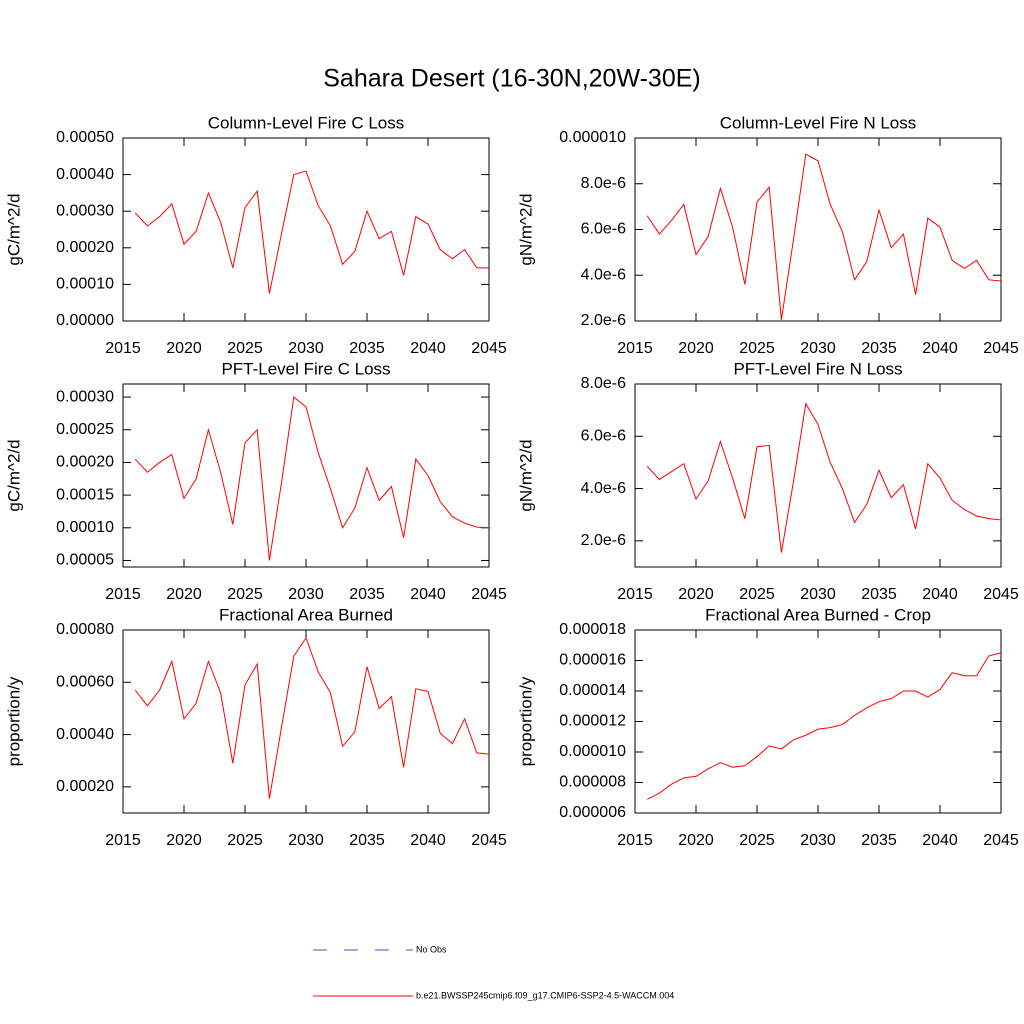 This screenshot has height=1024, width=1024. I want to click on panel-title: Column-Level Fire C Loss, so click(306, 122).